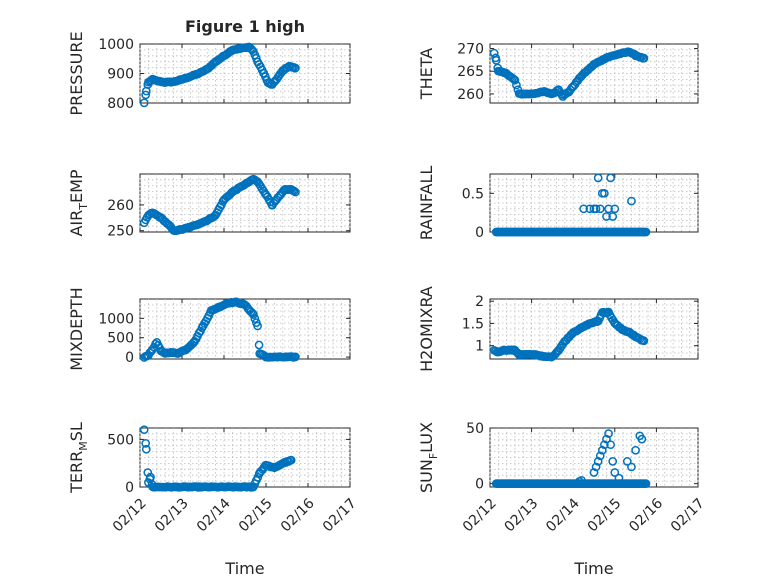  What do you see at coordinates (120, 104) in the screenshot?
I see `y-tick-label: 800` at bounding box center [120, 104].